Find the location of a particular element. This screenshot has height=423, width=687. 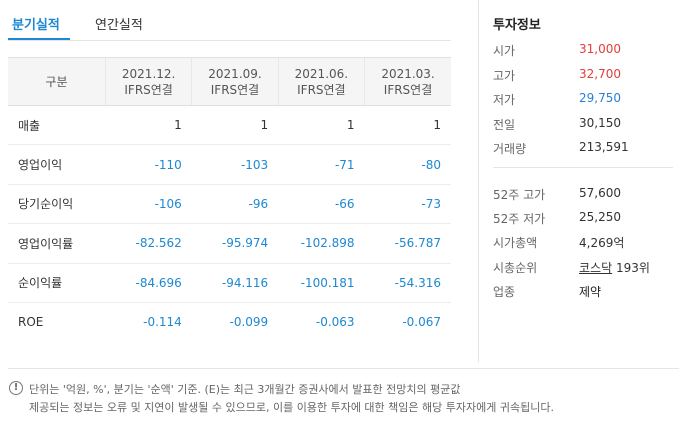

footer-divider is located at coordinates (343, 368).